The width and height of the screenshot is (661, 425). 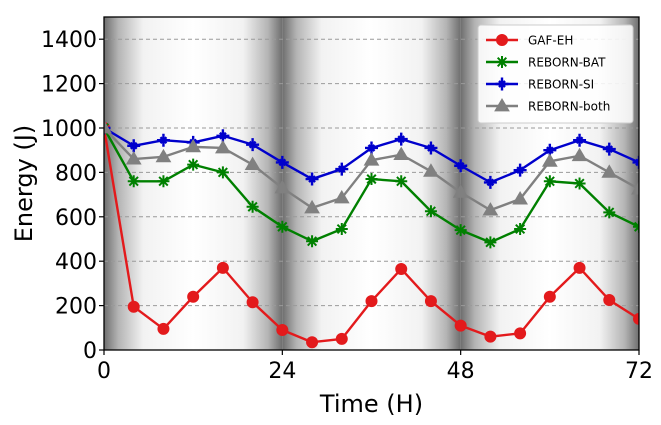 I want to click on y-tick-label: 800, so click(x=76, y=173).